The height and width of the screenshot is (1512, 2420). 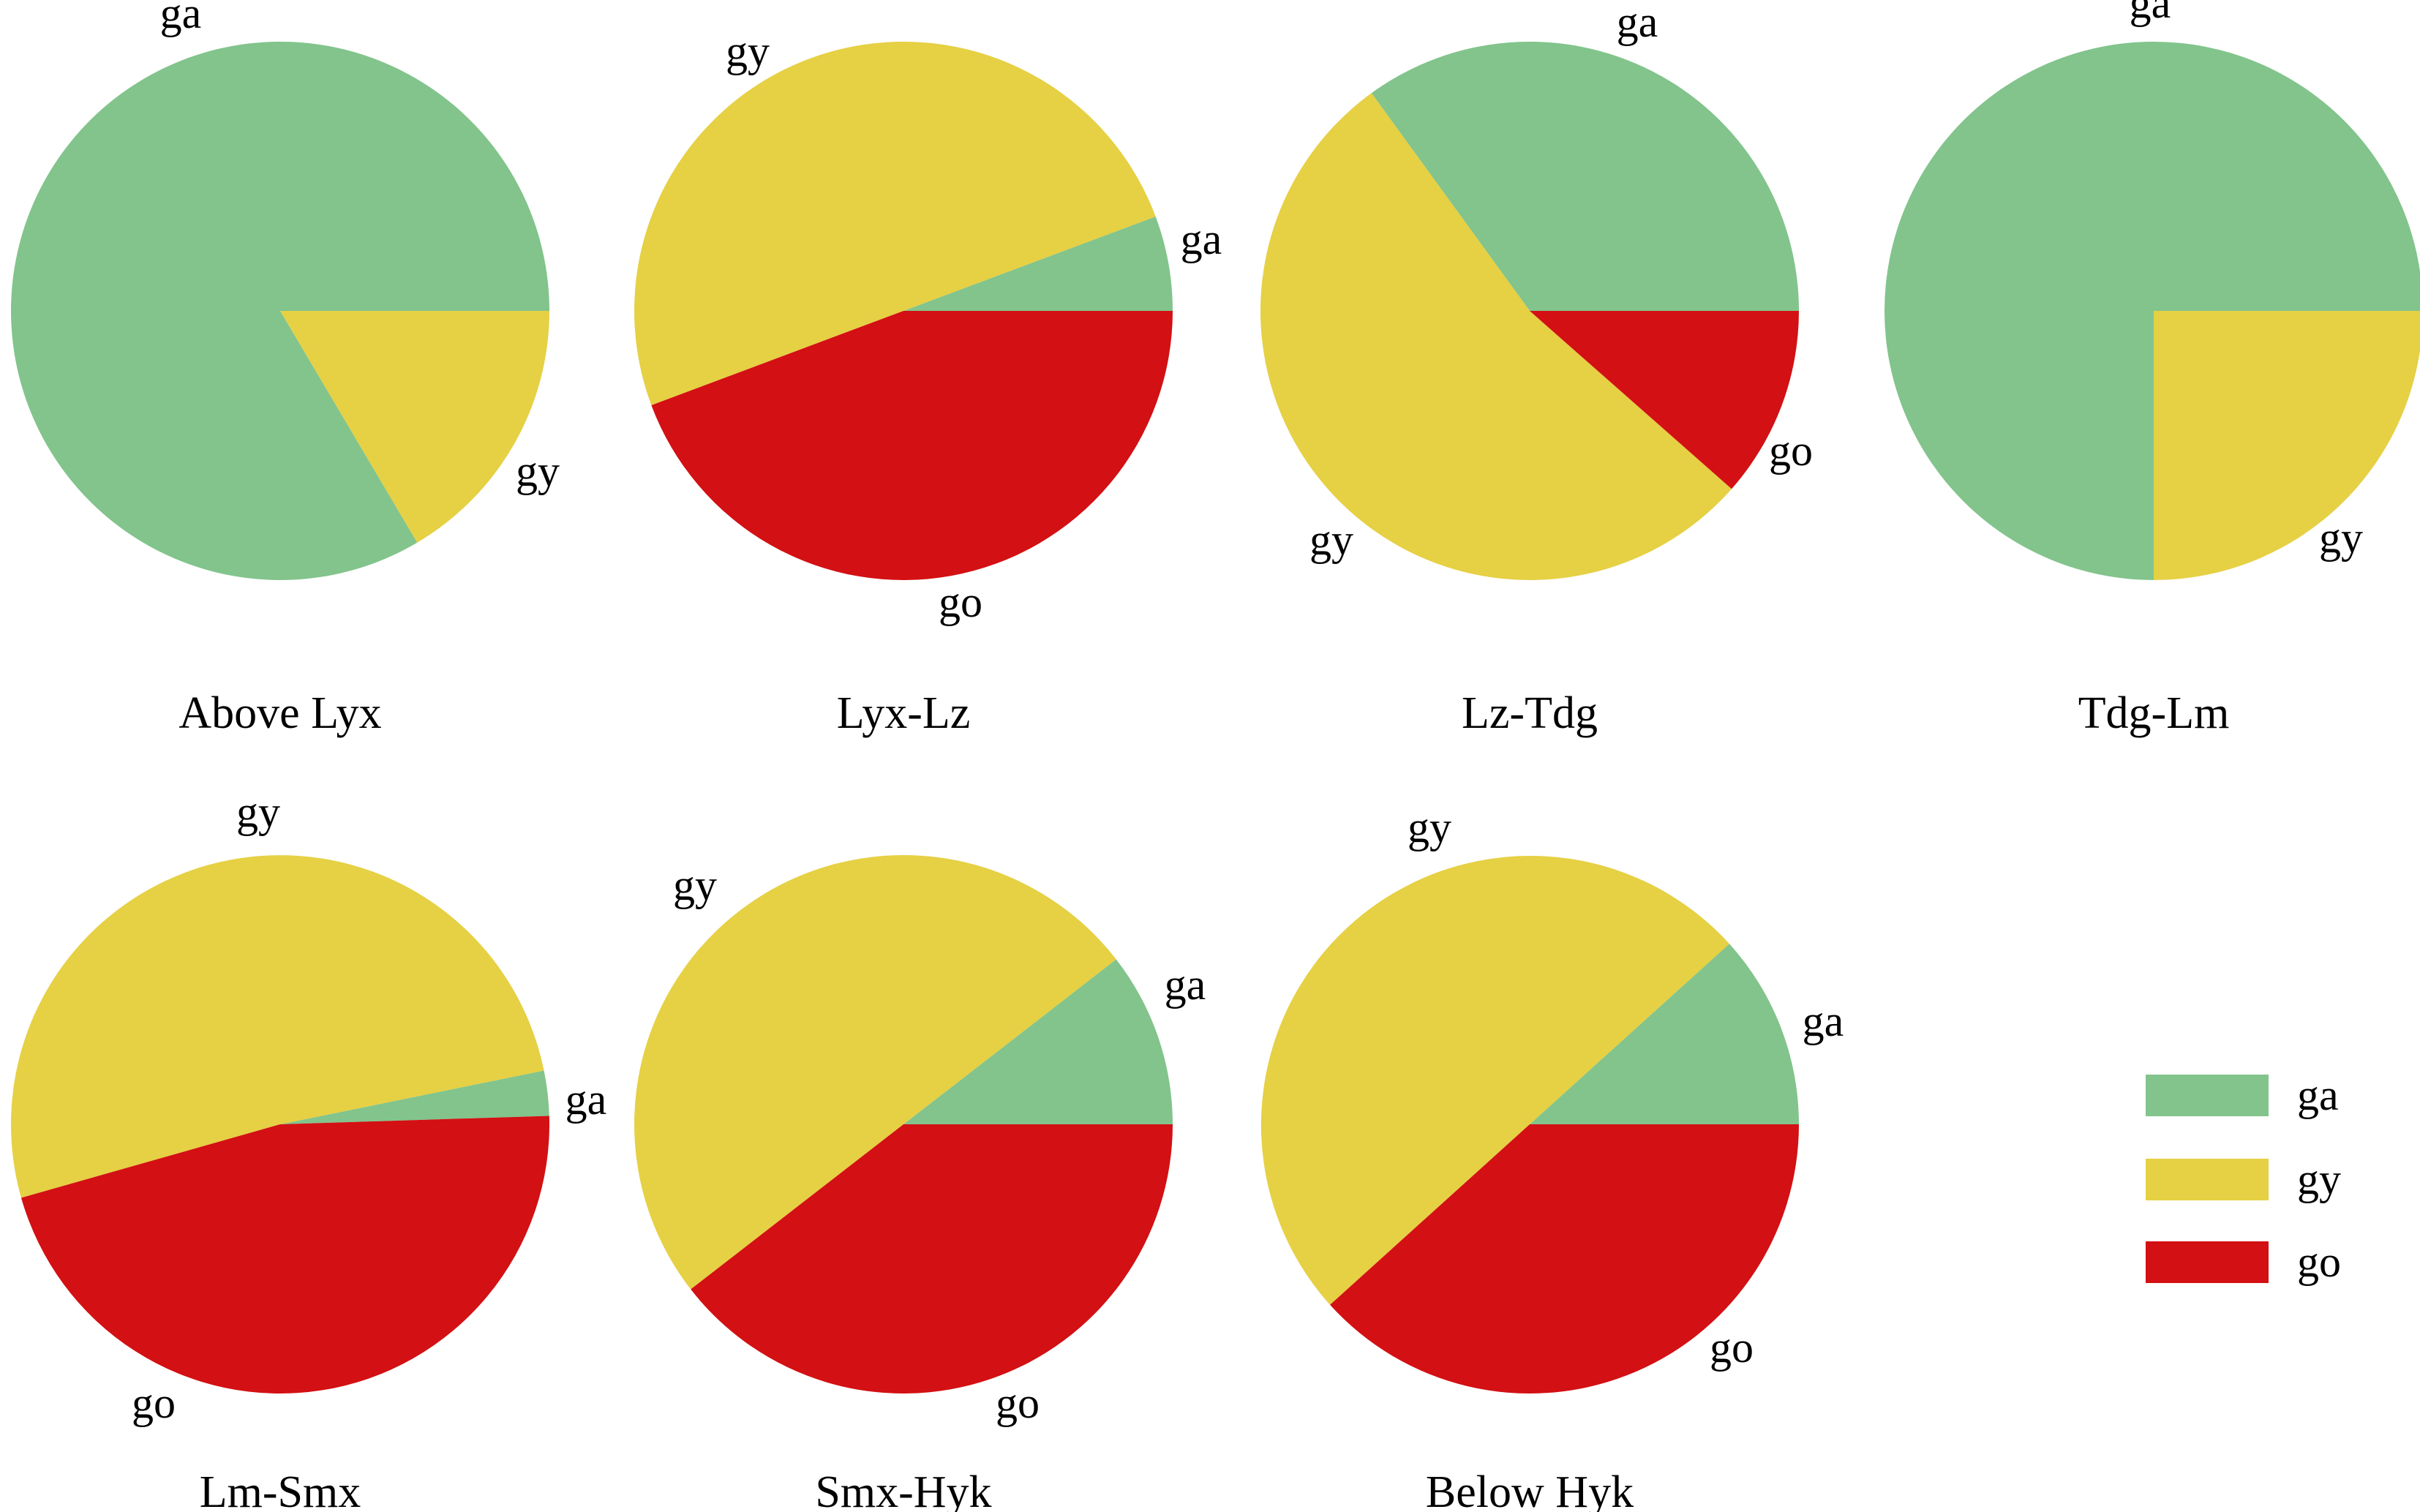 I want to click on pie-3-slice-go, so click(x=1665, y=400).